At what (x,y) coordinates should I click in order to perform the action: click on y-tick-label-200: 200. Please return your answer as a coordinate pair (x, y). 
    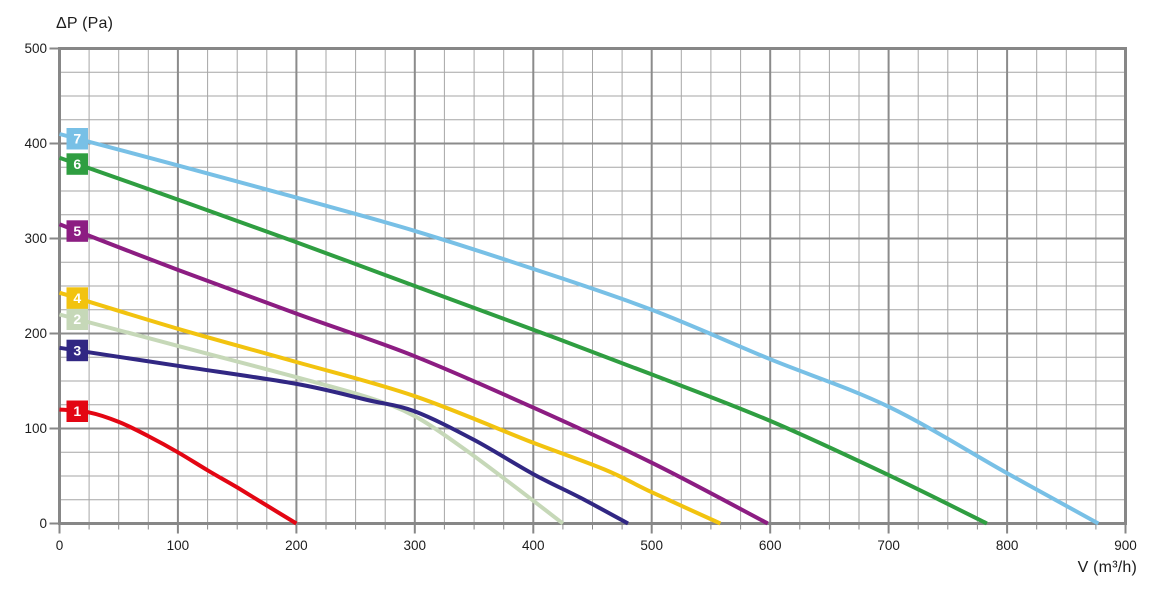
    Looking at the image, I should click on (35, 333).